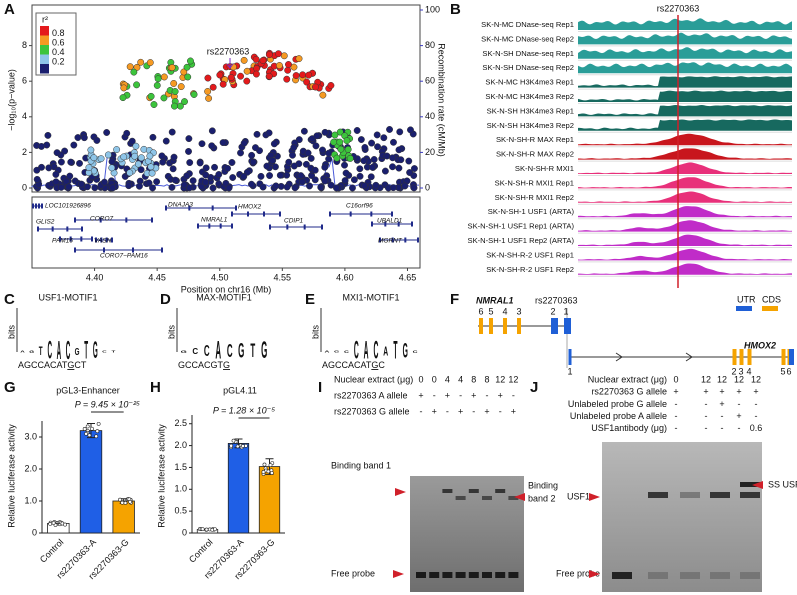 Image resolution: width=797 pixels, height=595 pixels. Describe the element at coordinates (395, 349) in the screenshot. I see `logo-letter: T` at that location.